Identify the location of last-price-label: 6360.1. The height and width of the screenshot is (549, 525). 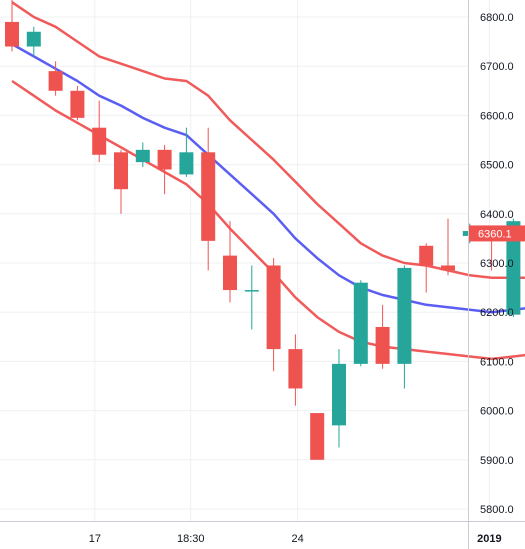
(495, 234).